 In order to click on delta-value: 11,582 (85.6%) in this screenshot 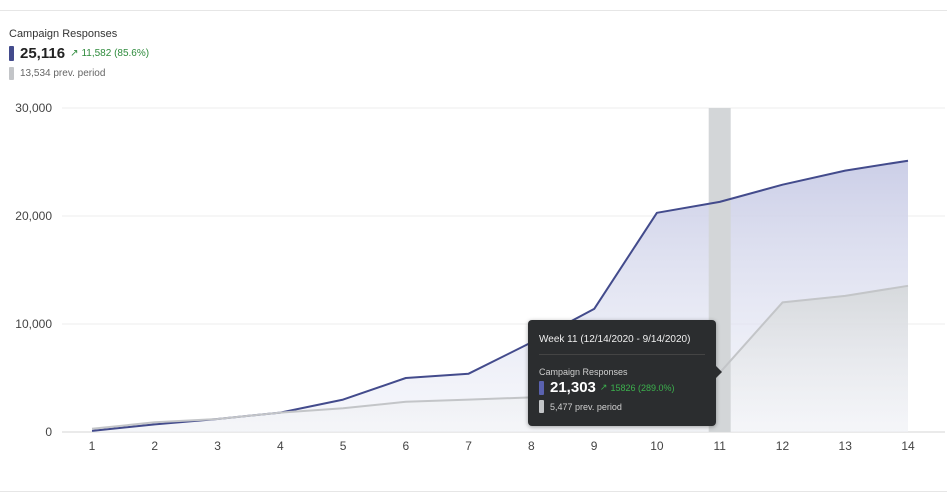, I will do `click(115, 53)`.